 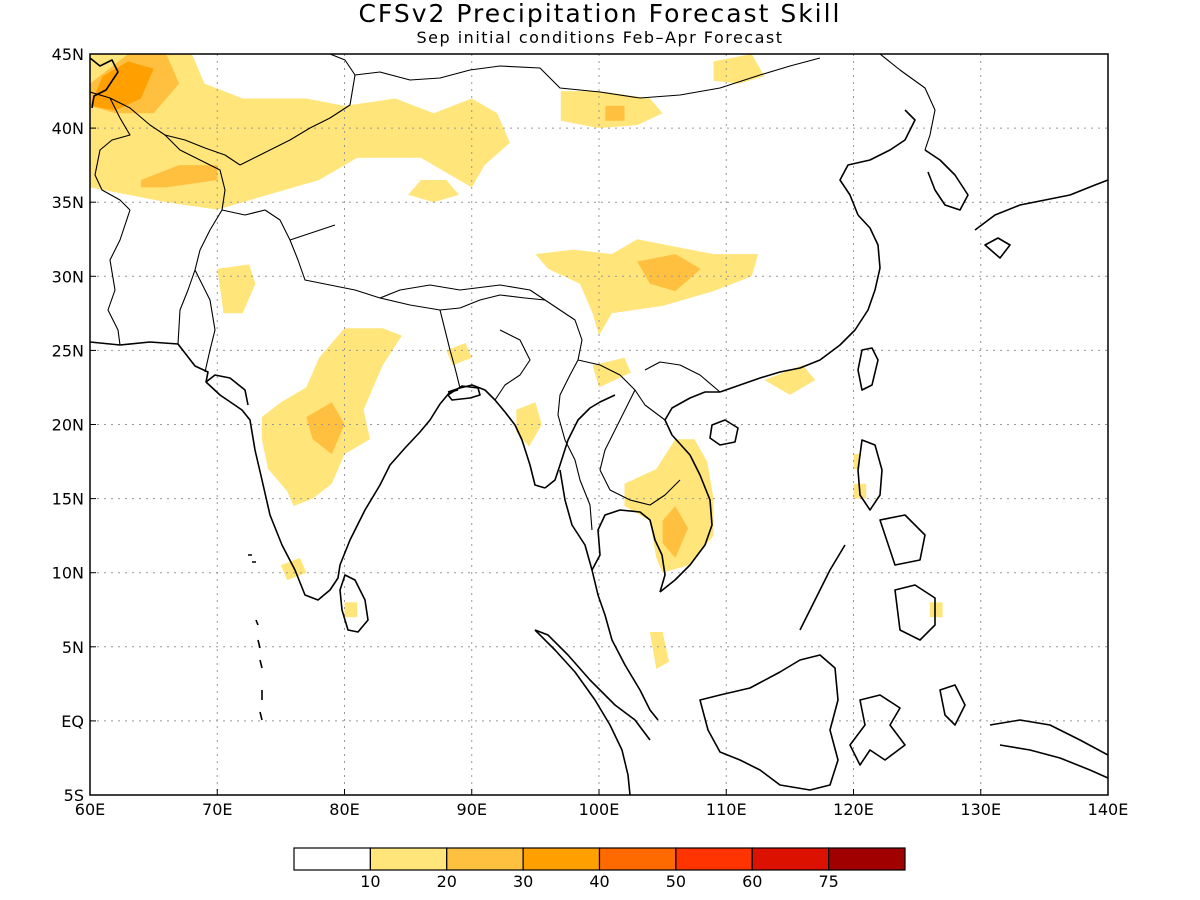 What do you see at coordinates (980, 809) in the screenshot?
I see `lon-tick-label: 130E` at bounding box center [980, 809].